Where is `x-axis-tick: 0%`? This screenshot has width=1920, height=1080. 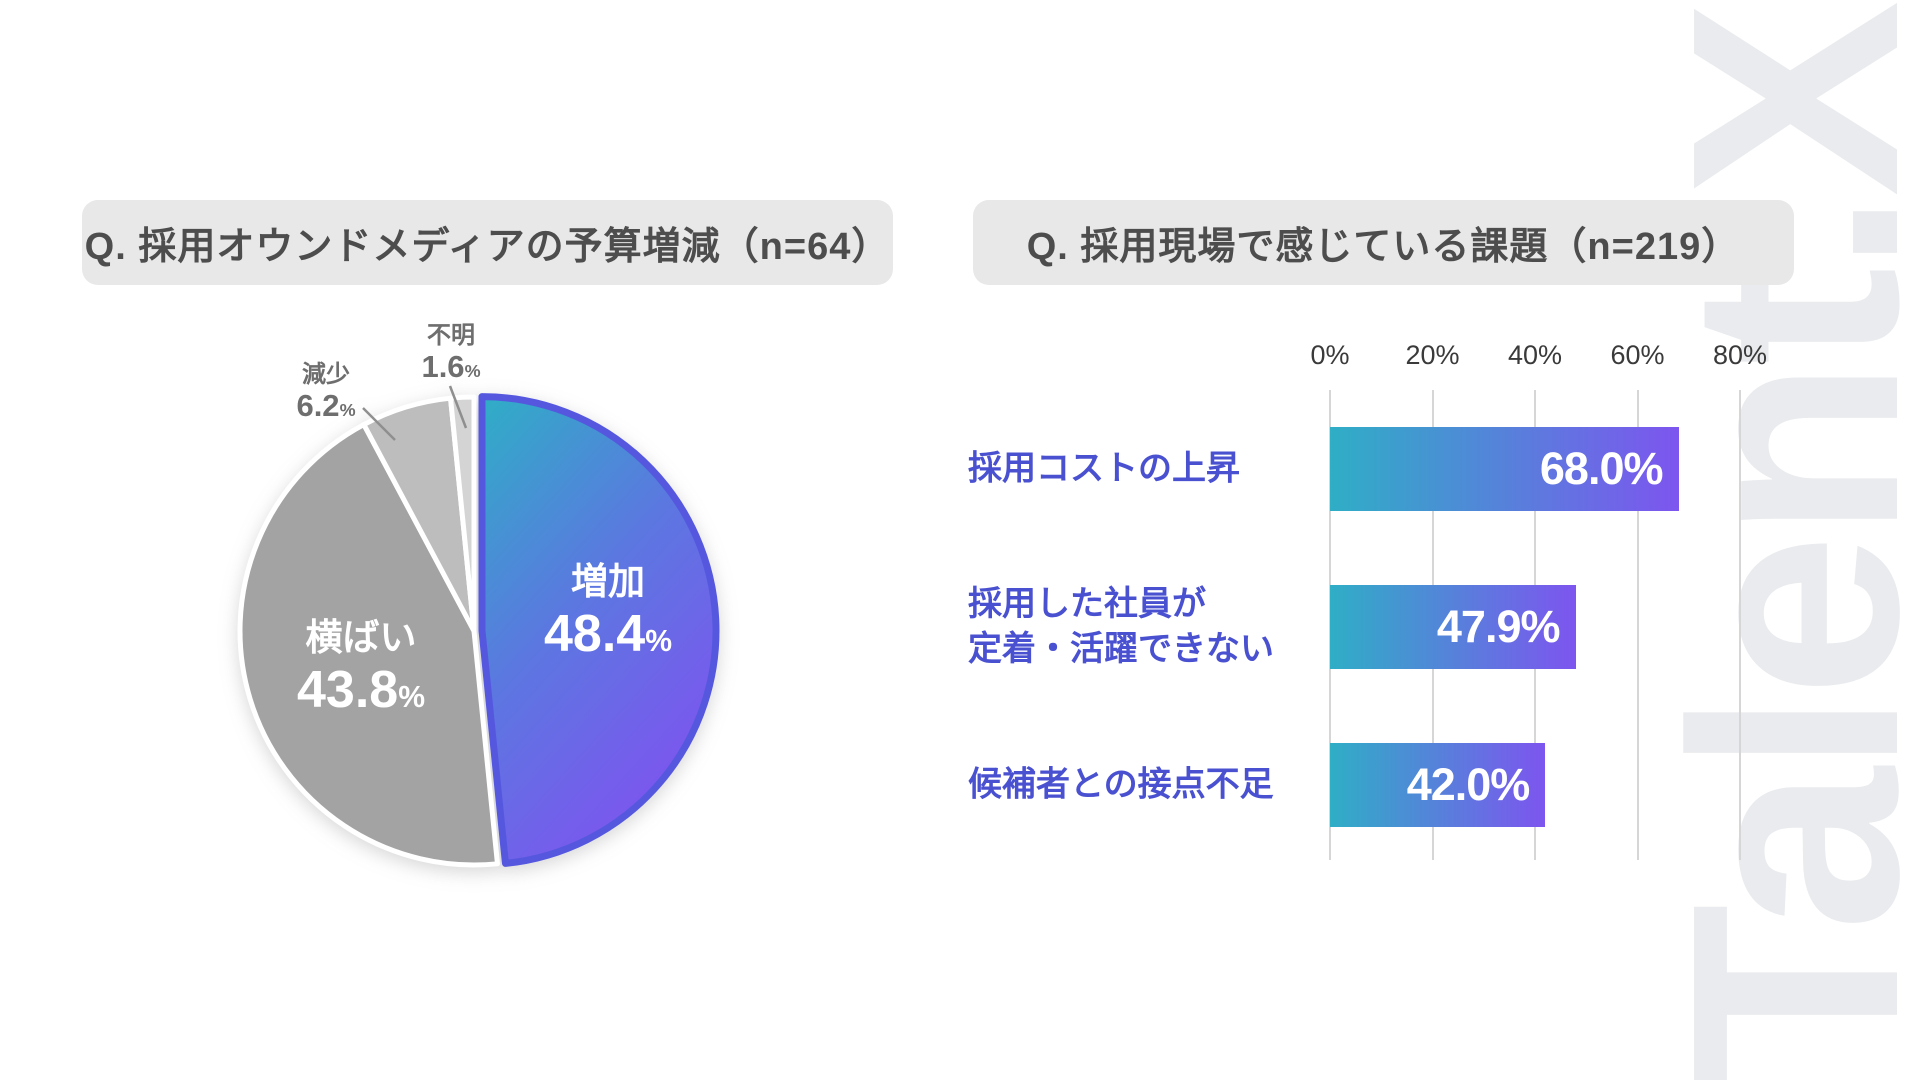
x-axis-tick: 0% is located at coordinates (1330, 355).